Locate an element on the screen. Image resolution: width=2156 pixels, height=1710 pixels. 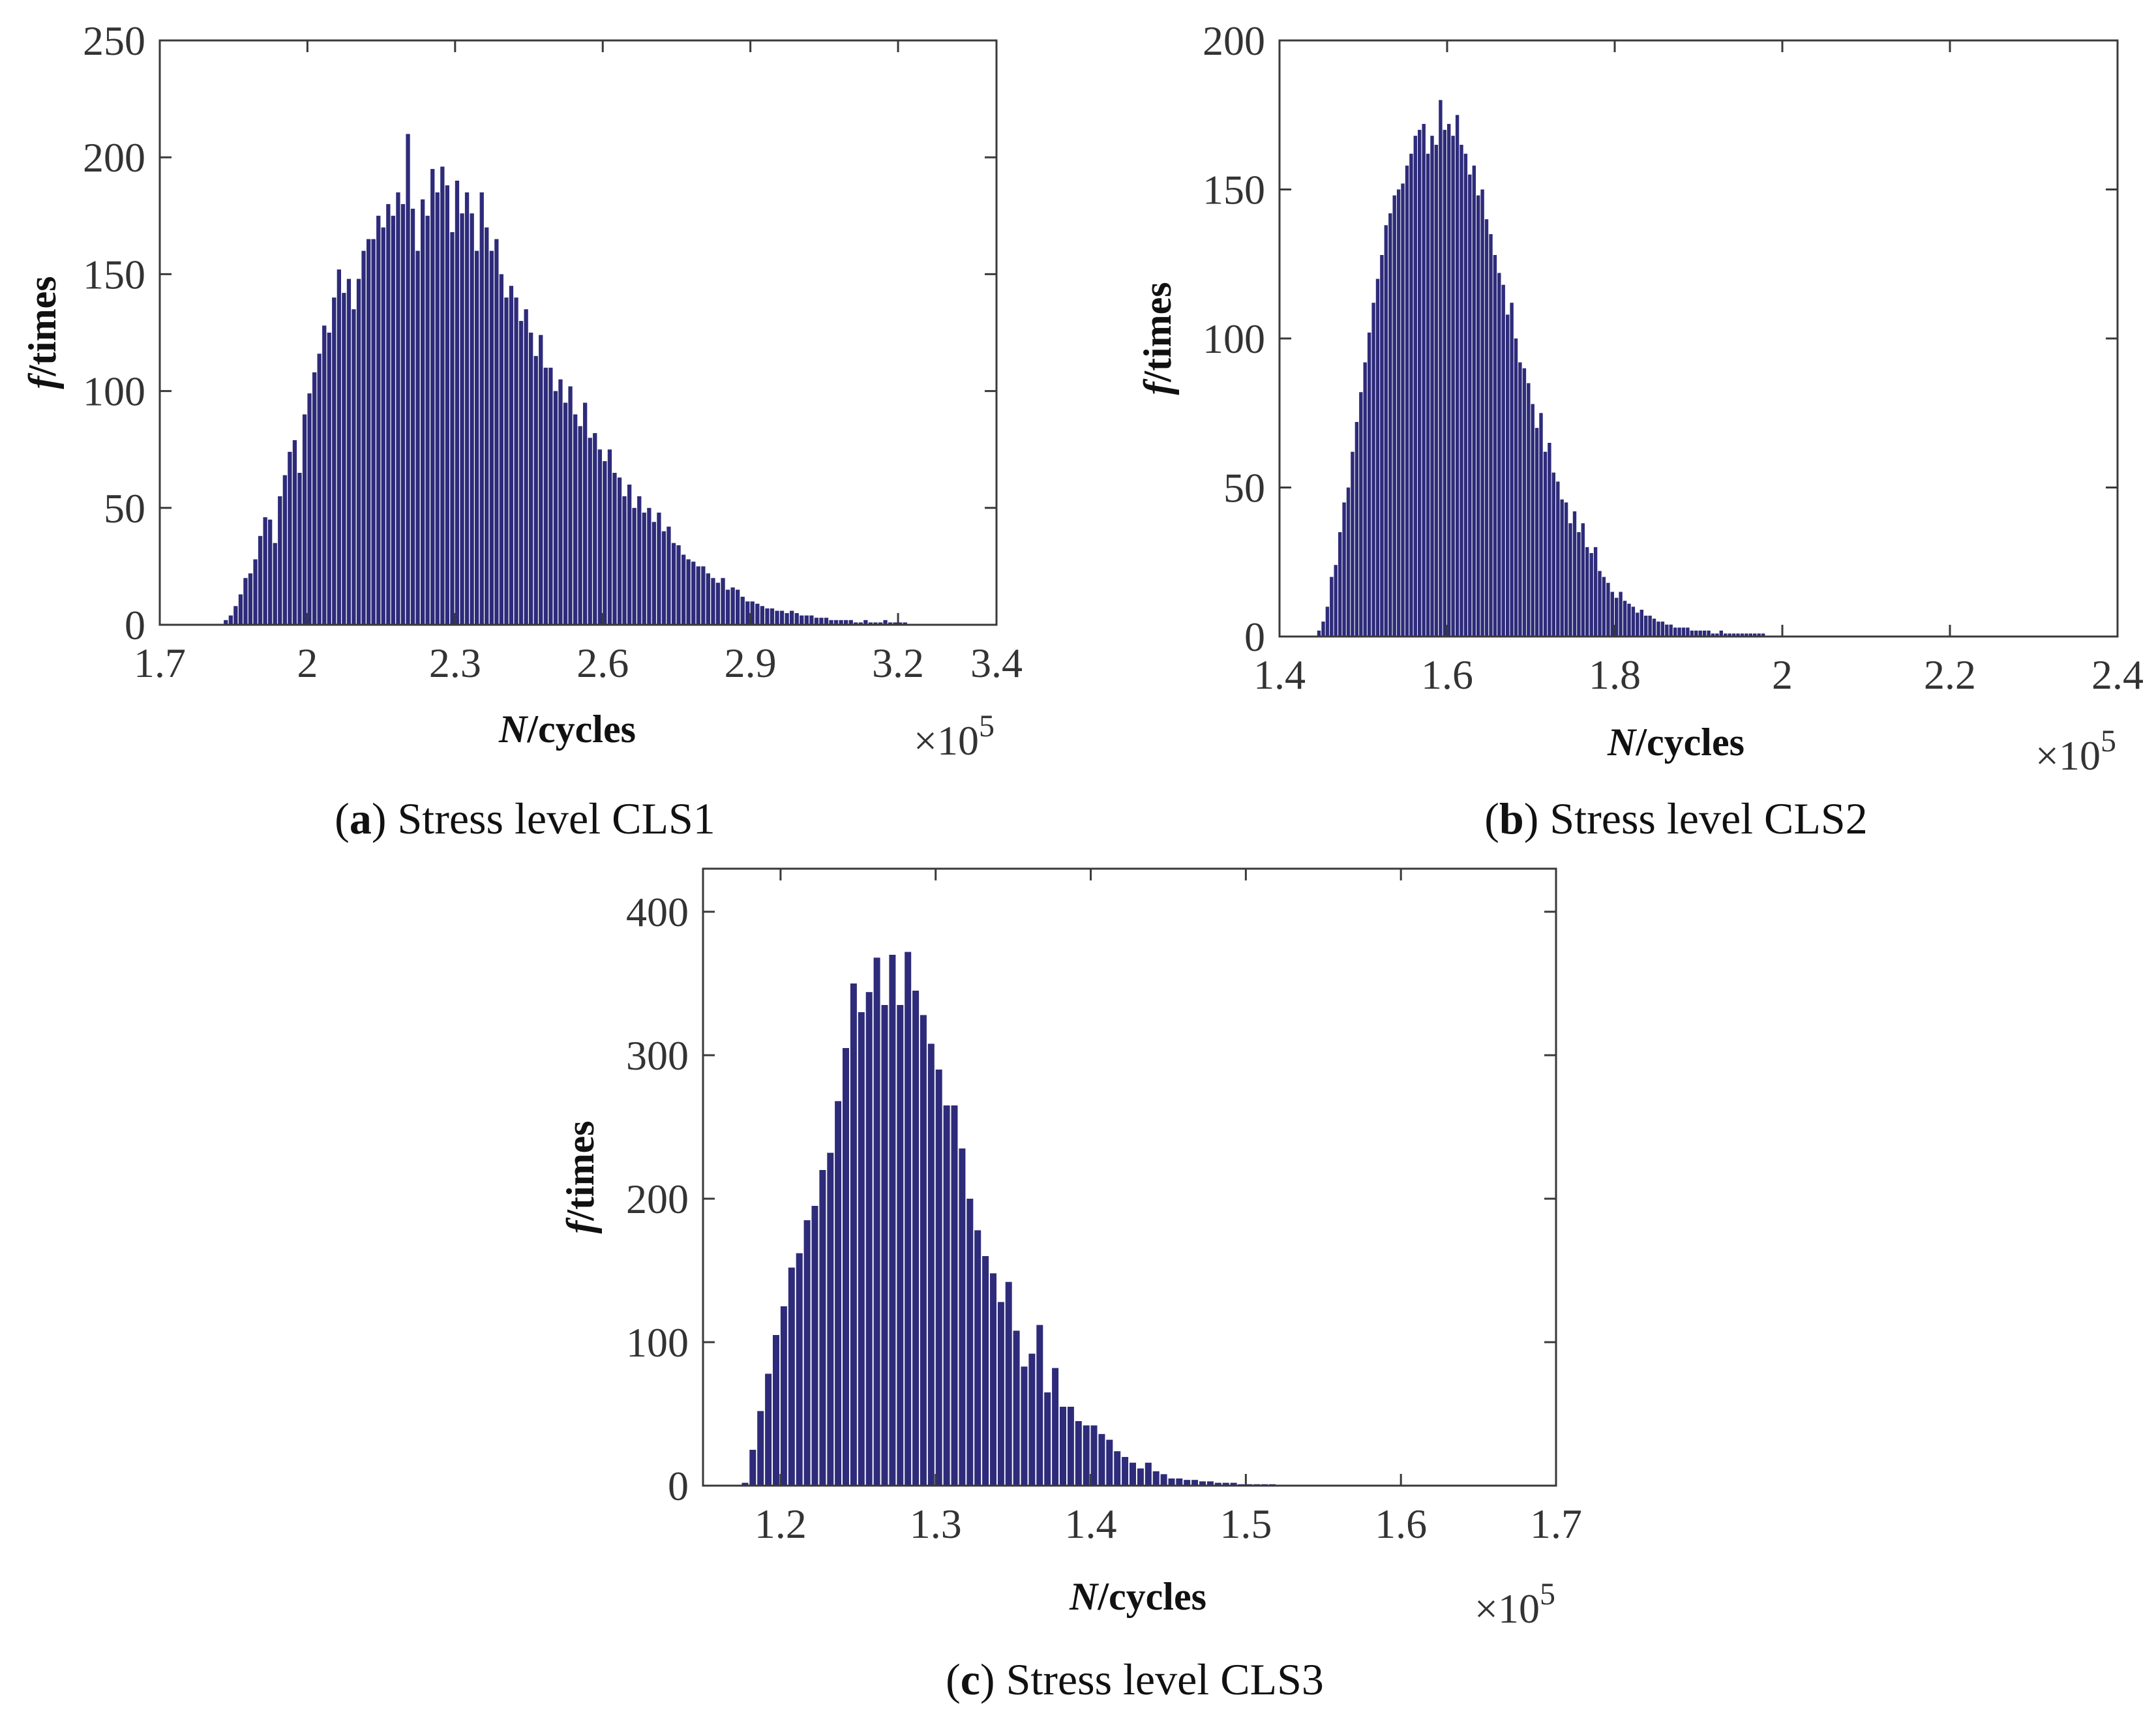
y-tick-label: 150 is located at coordinates (1234, 190).